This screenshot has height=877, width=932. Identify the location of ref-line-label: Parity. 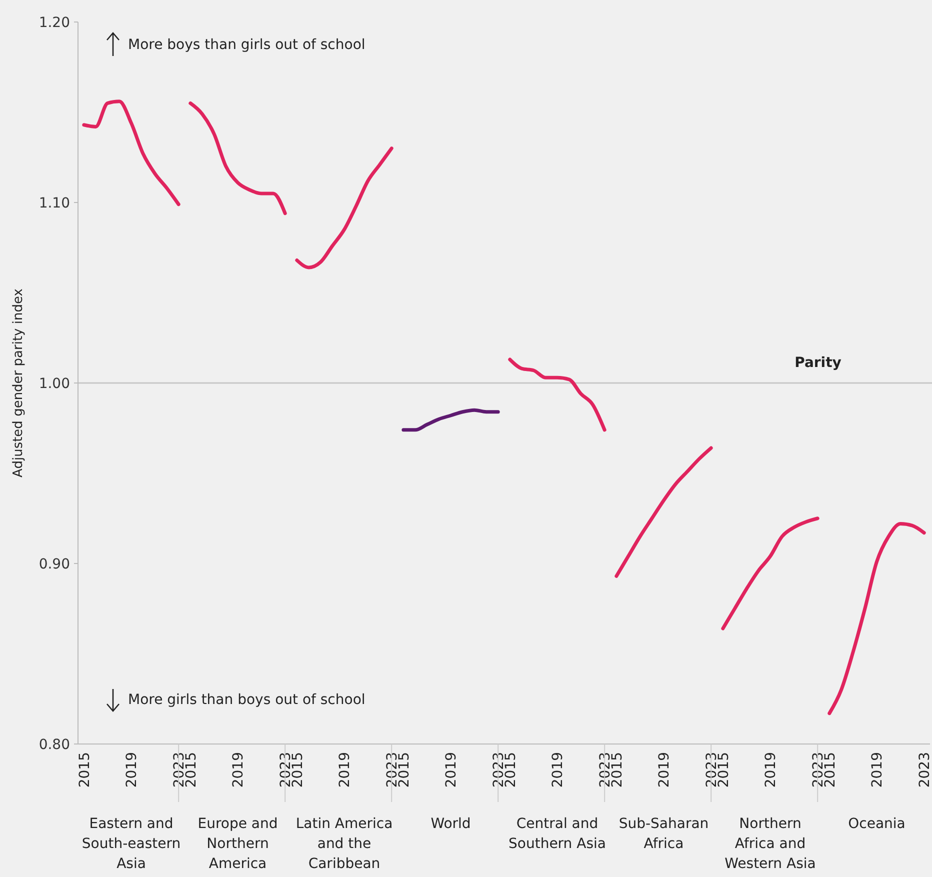
(818, 363).